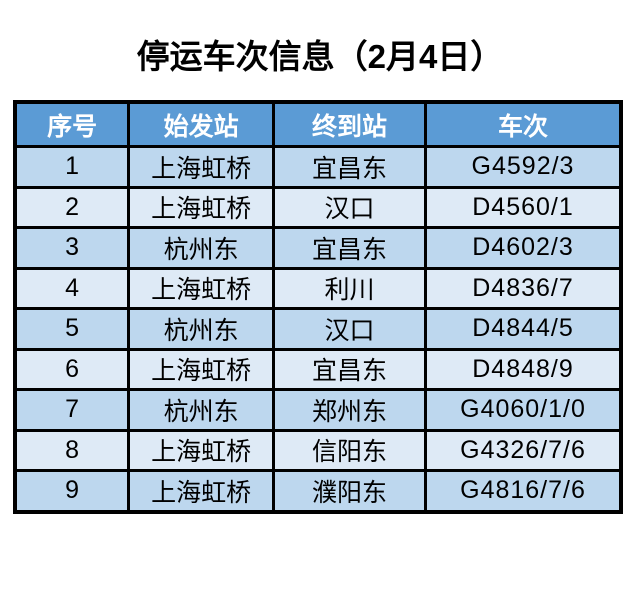 Image resolution: width=640 pixels, height=591 pixels. What do you see at coordinates (320, 56) in the screenshot?
I see `page-title: 停运车次信息（2月4日）` at bounding box center [320, 56].